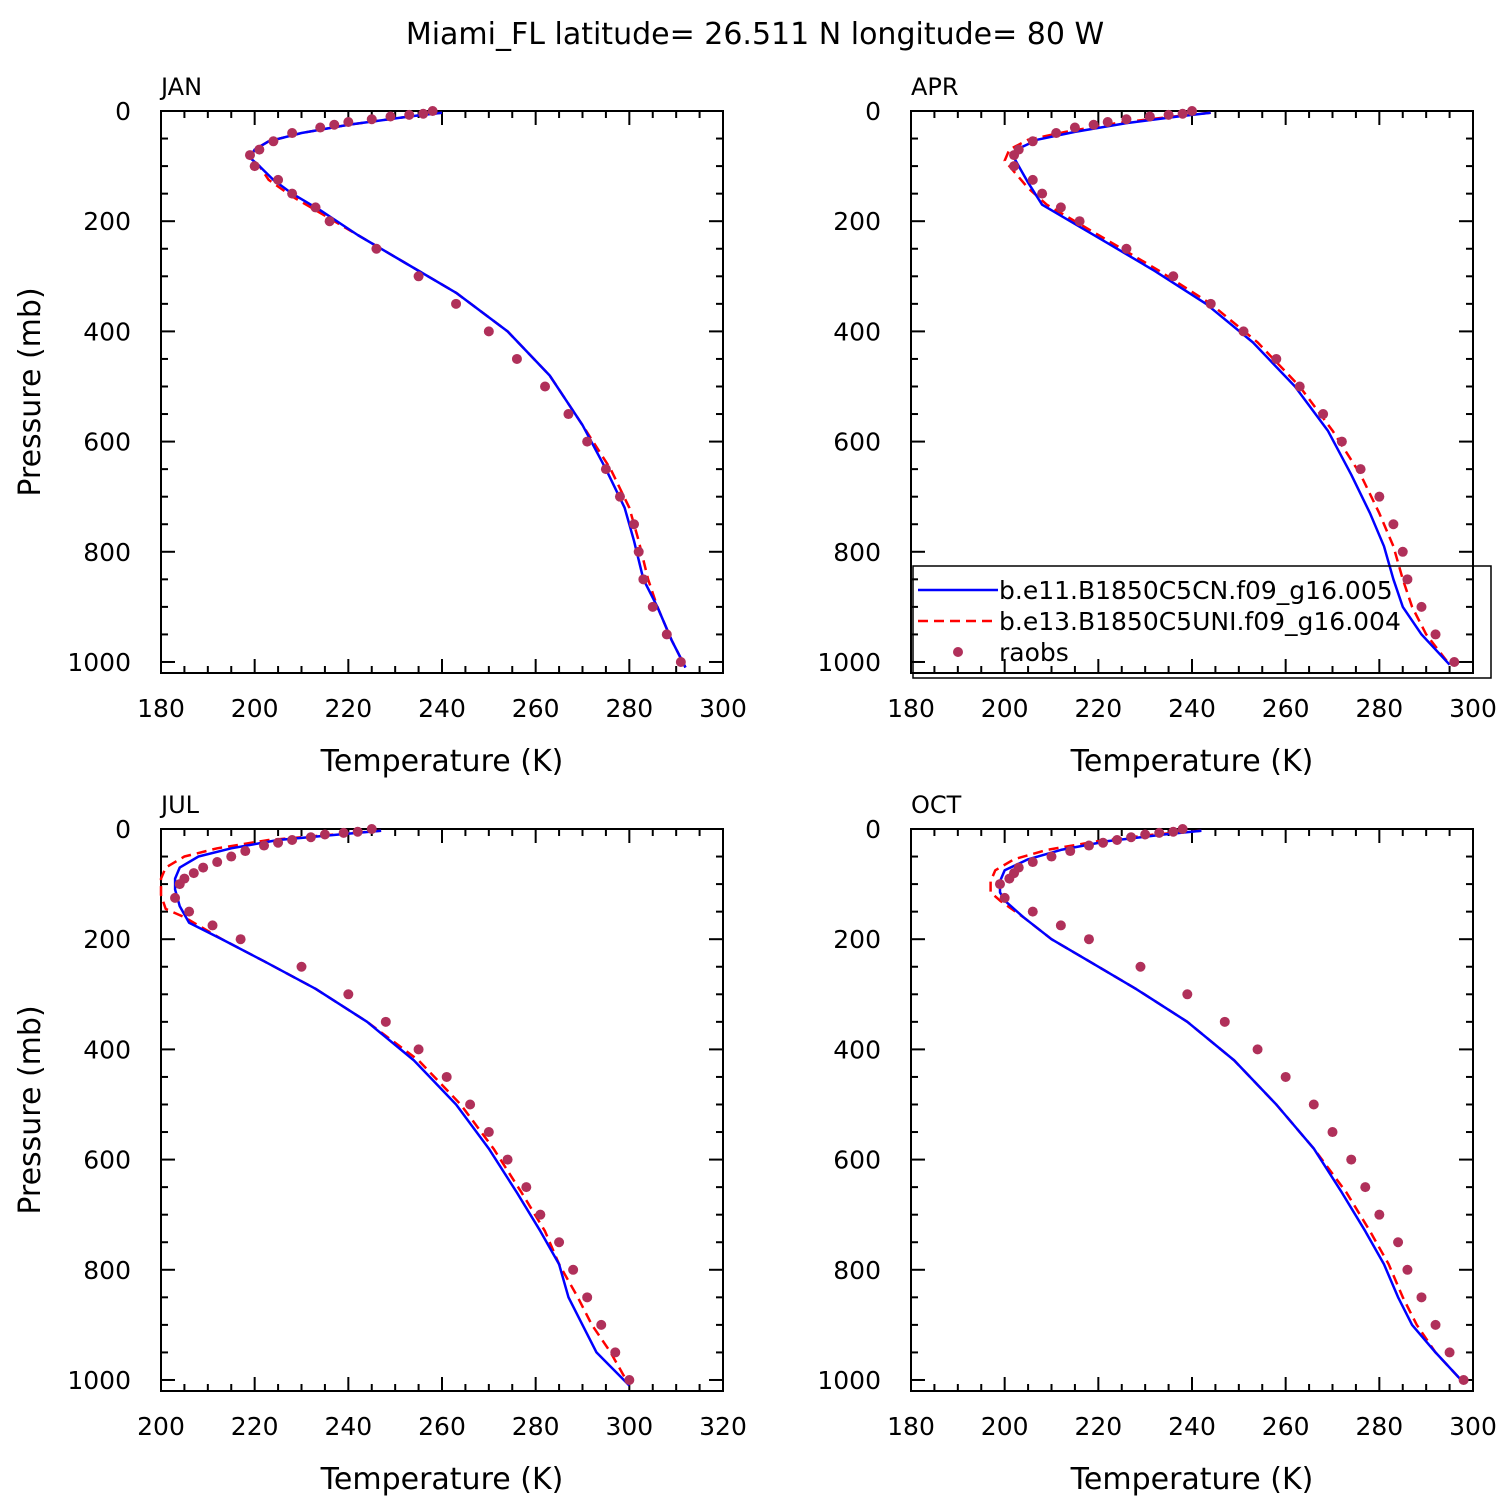 The height and width of the screenshot is (1510, 1510). I want to click on jul-y-tick-label: 600, so click(107, 1160).